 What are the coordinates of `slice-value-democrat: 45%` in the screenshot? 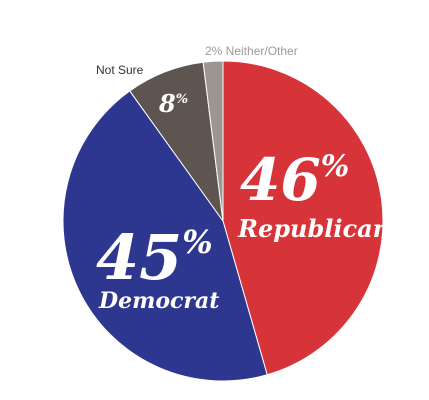 It's located at (154, 257).